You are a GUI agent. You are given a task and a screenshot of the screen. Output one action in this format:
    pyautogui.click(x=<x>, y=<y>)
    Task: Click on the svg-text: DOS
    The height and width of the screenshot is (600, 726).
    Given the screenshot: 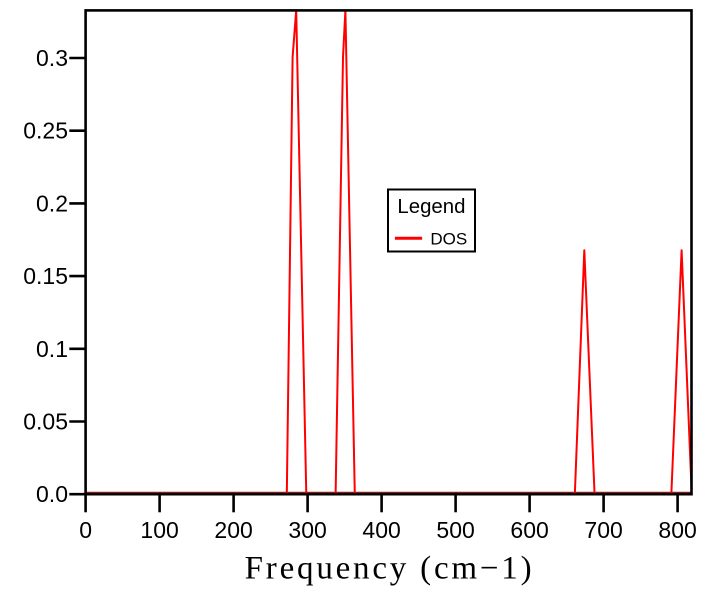 What is the action you would take?
    pyautogui.click(x=448, y=238)
    